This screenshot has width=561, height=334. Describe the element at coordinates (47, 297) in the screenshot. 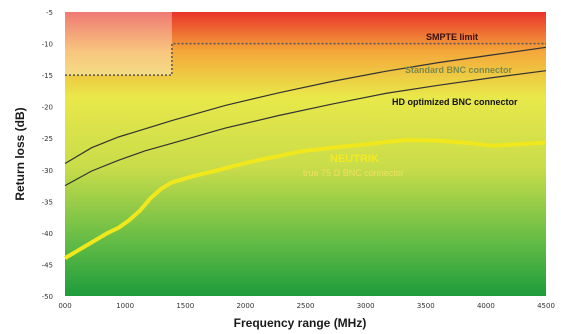

I see `y-tick-label: -50` at that location.